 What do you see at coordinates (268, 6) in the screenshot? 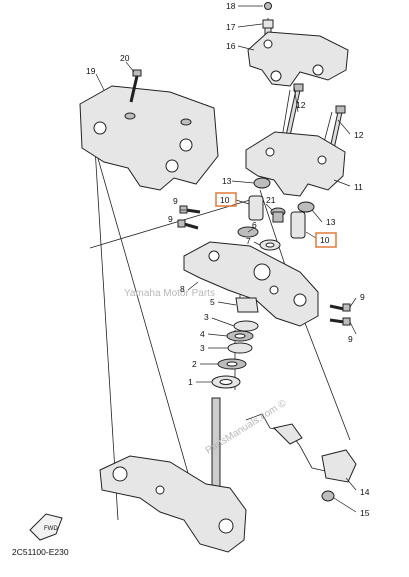
I see `part-18-cap` at bounding box center [268, 6].